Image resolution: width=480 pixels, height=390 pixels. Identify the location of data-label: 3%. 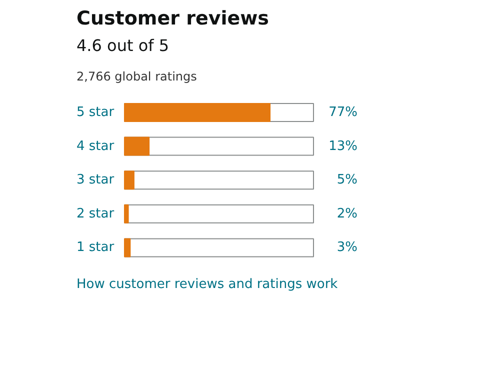
(347, 248).